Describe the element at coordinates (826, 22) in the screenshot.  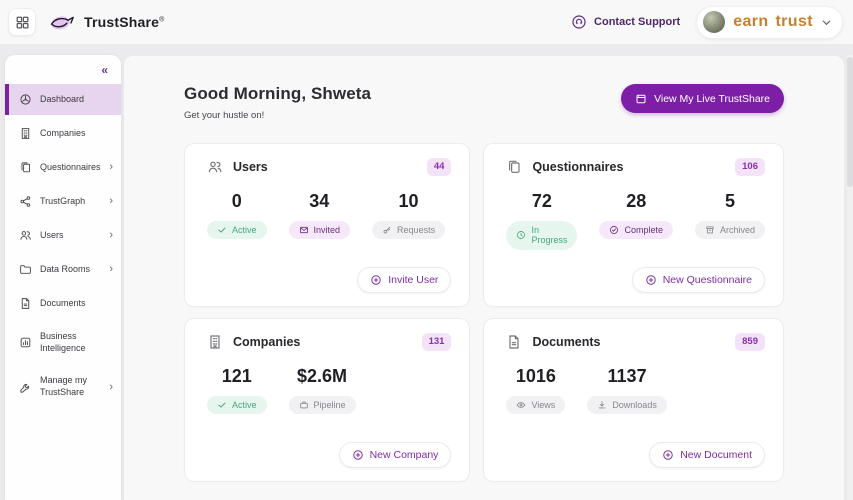
I see `chevron-down-icon` at that location.